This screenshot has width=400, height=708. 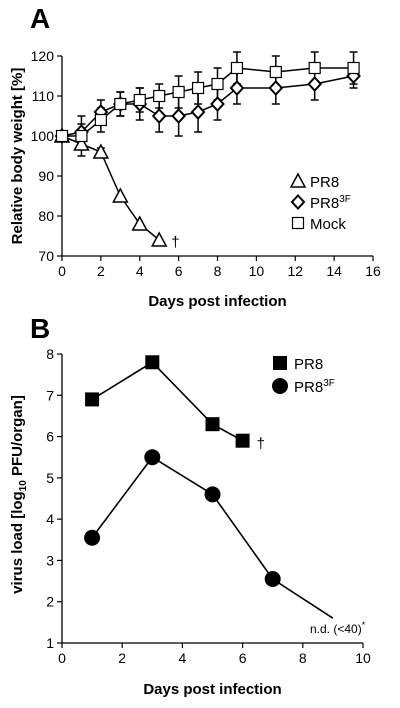 What do you see at coordinates (50, 395) in the screenshot?
I see `y-tick-label: 7` at bounding box center [50, 395].